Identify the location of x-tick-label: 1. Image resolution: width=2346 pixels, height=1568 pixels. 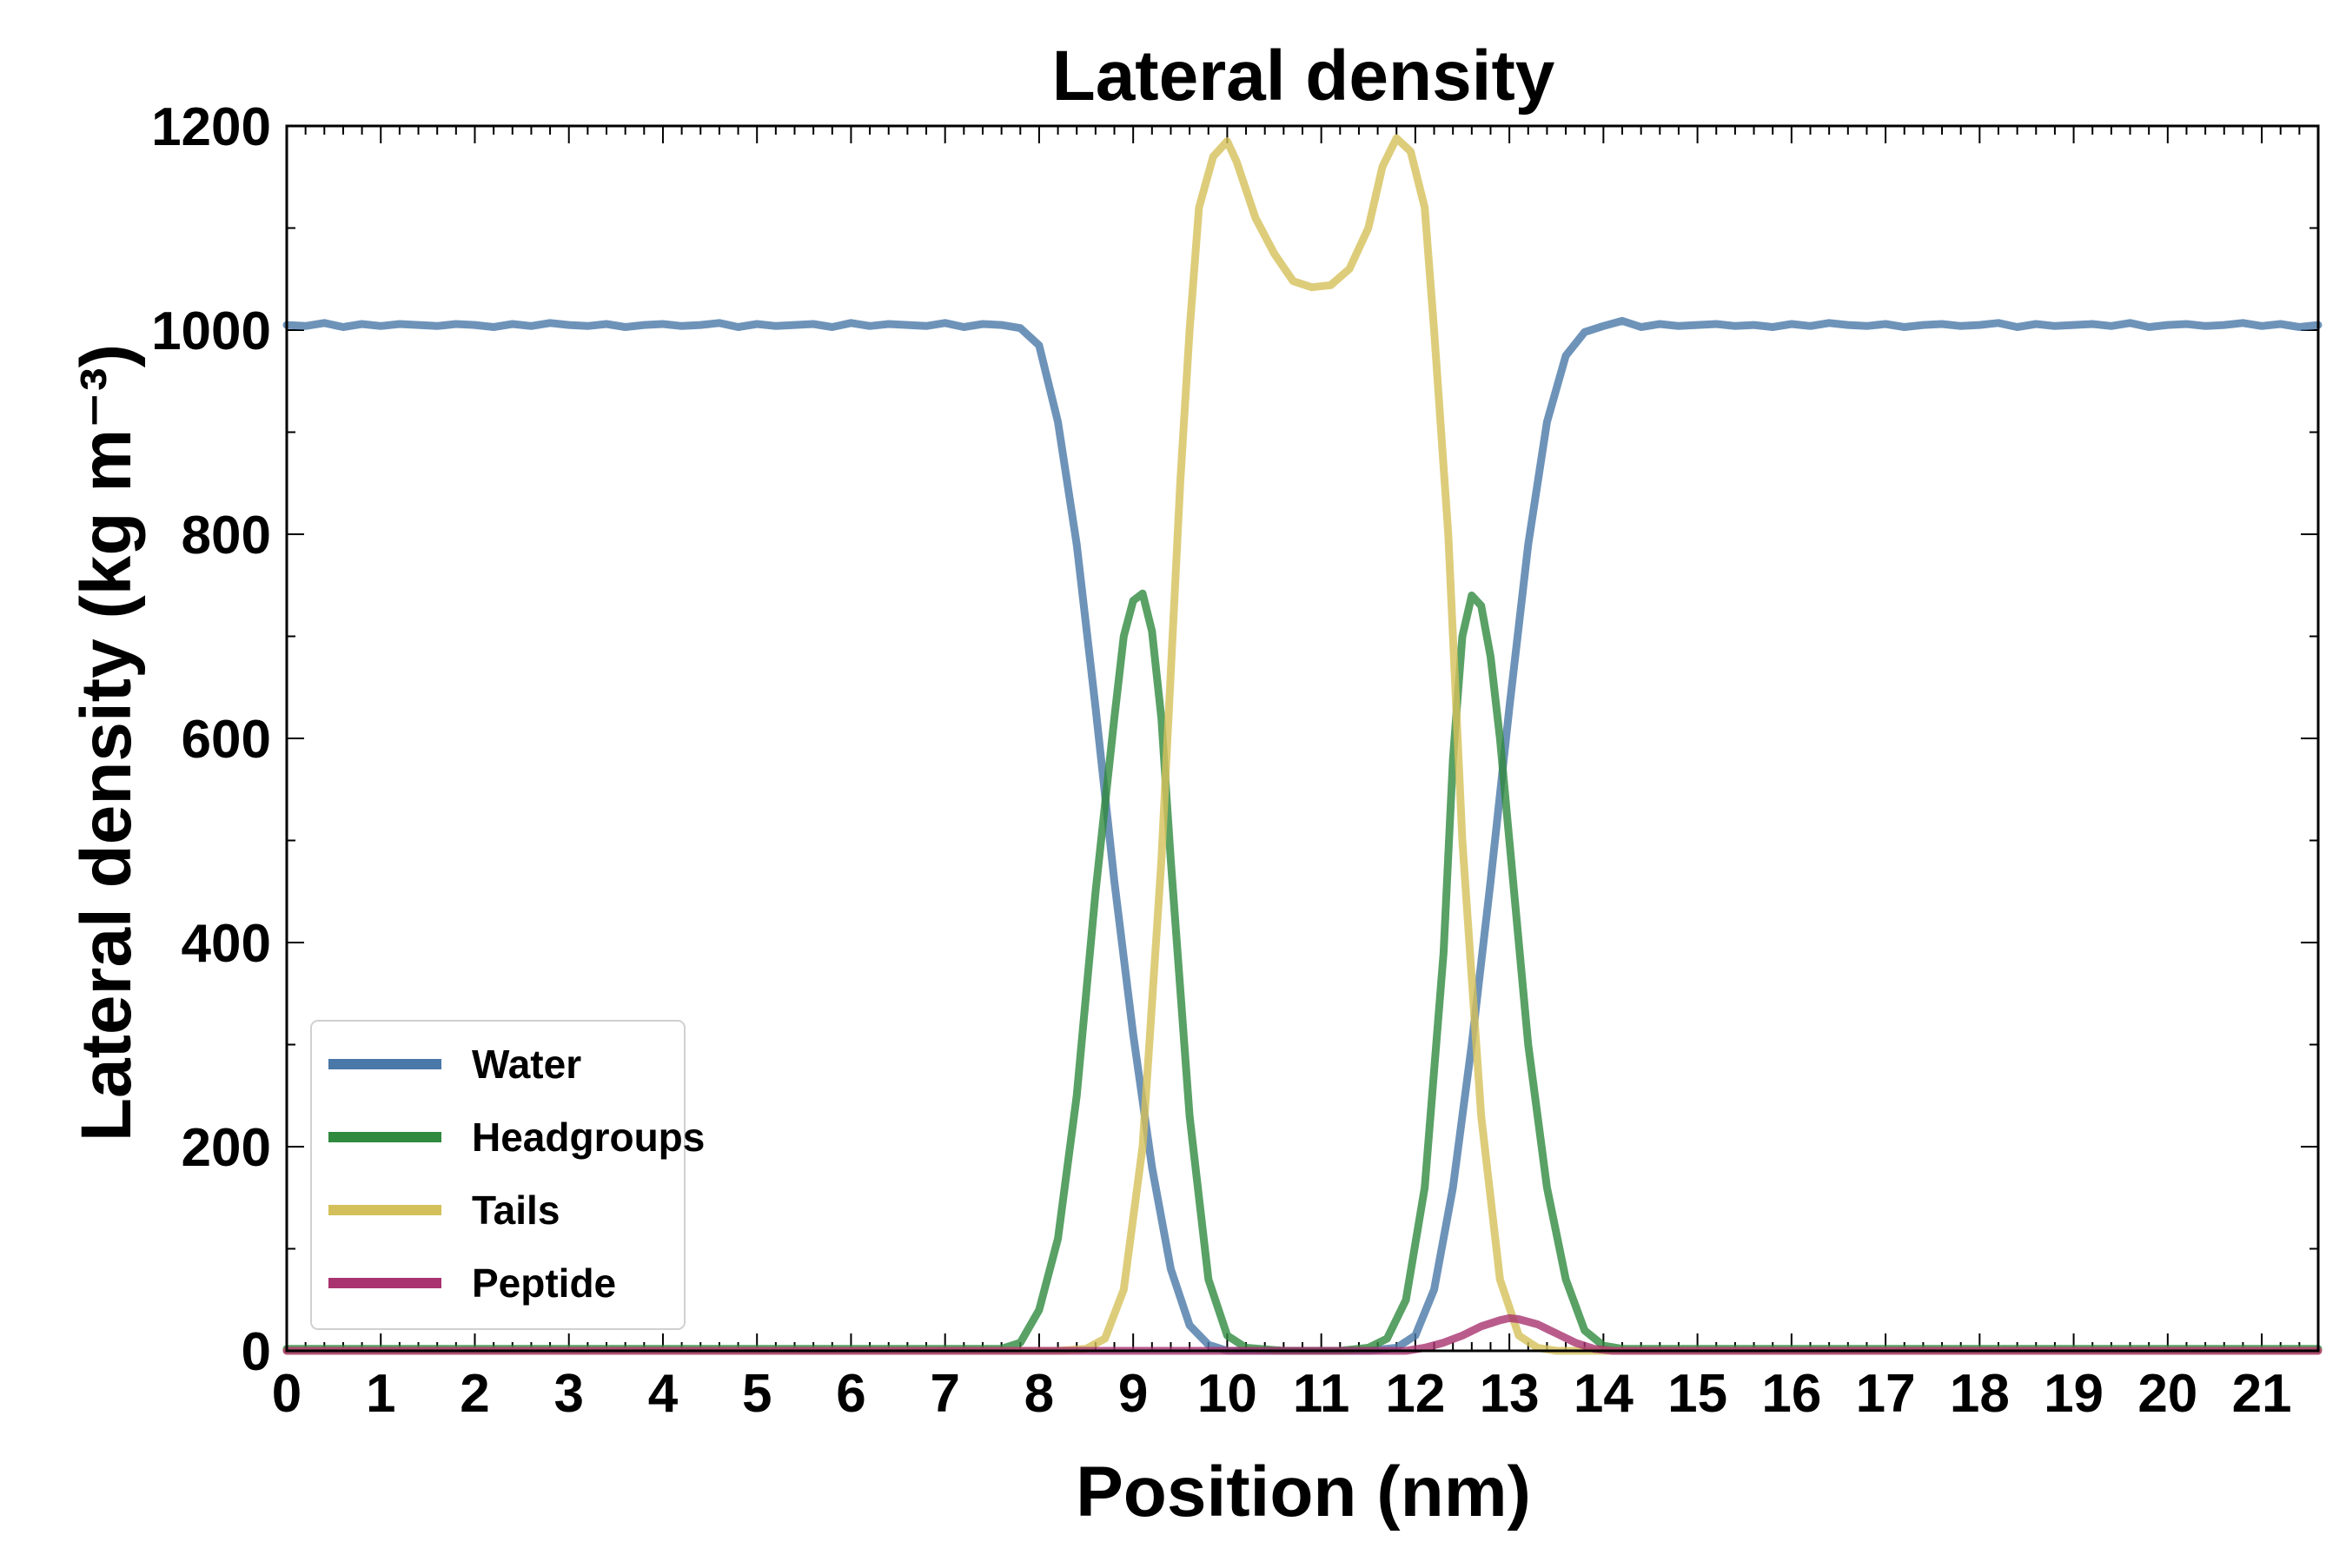
(381, 1394).